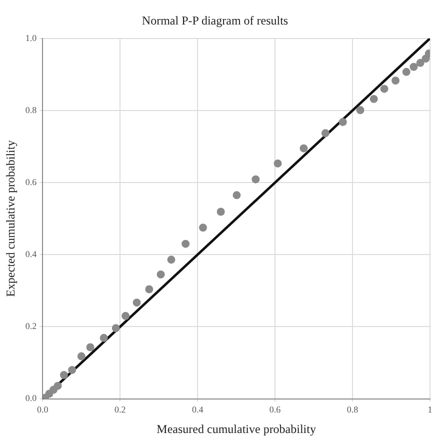  What do you see at coordinates (120, 409) in the screenshot?
I see `x-tick-label: 0.2` at bounding box center [120, 409].